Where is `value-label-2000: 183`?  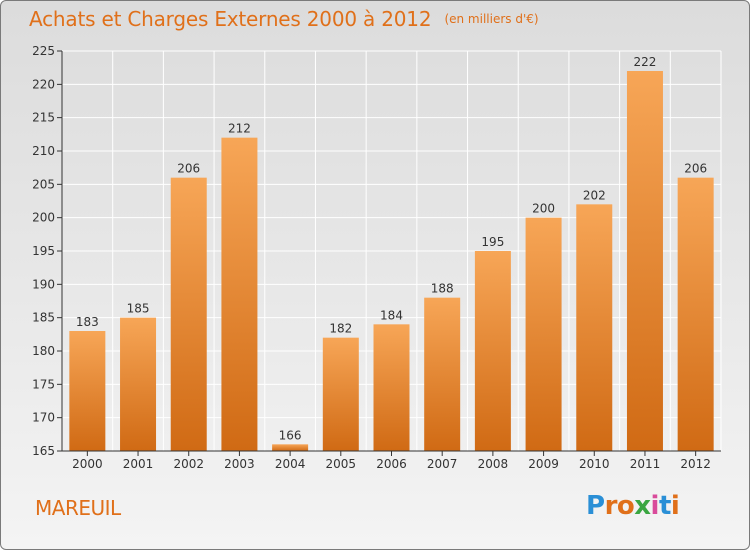 value-label-2000: 183 is located at coordinates (87, 322).